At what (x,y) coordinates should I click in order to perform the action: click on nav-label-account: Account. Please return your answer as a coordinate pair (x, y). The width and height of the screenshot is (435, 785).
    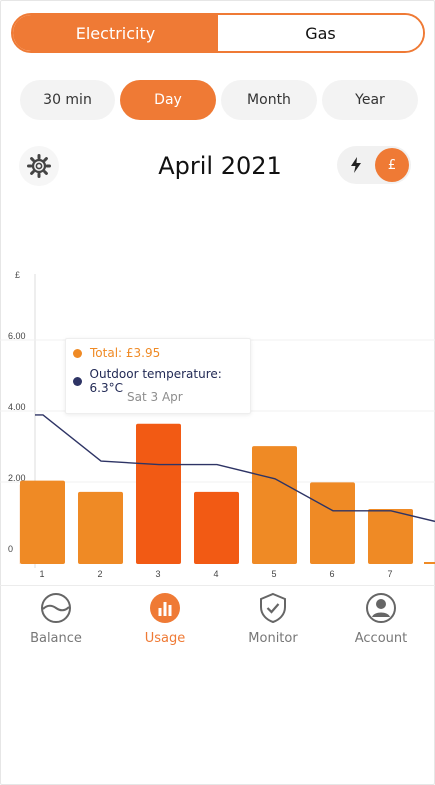
    Looking at the image, I should click on (381, 638).